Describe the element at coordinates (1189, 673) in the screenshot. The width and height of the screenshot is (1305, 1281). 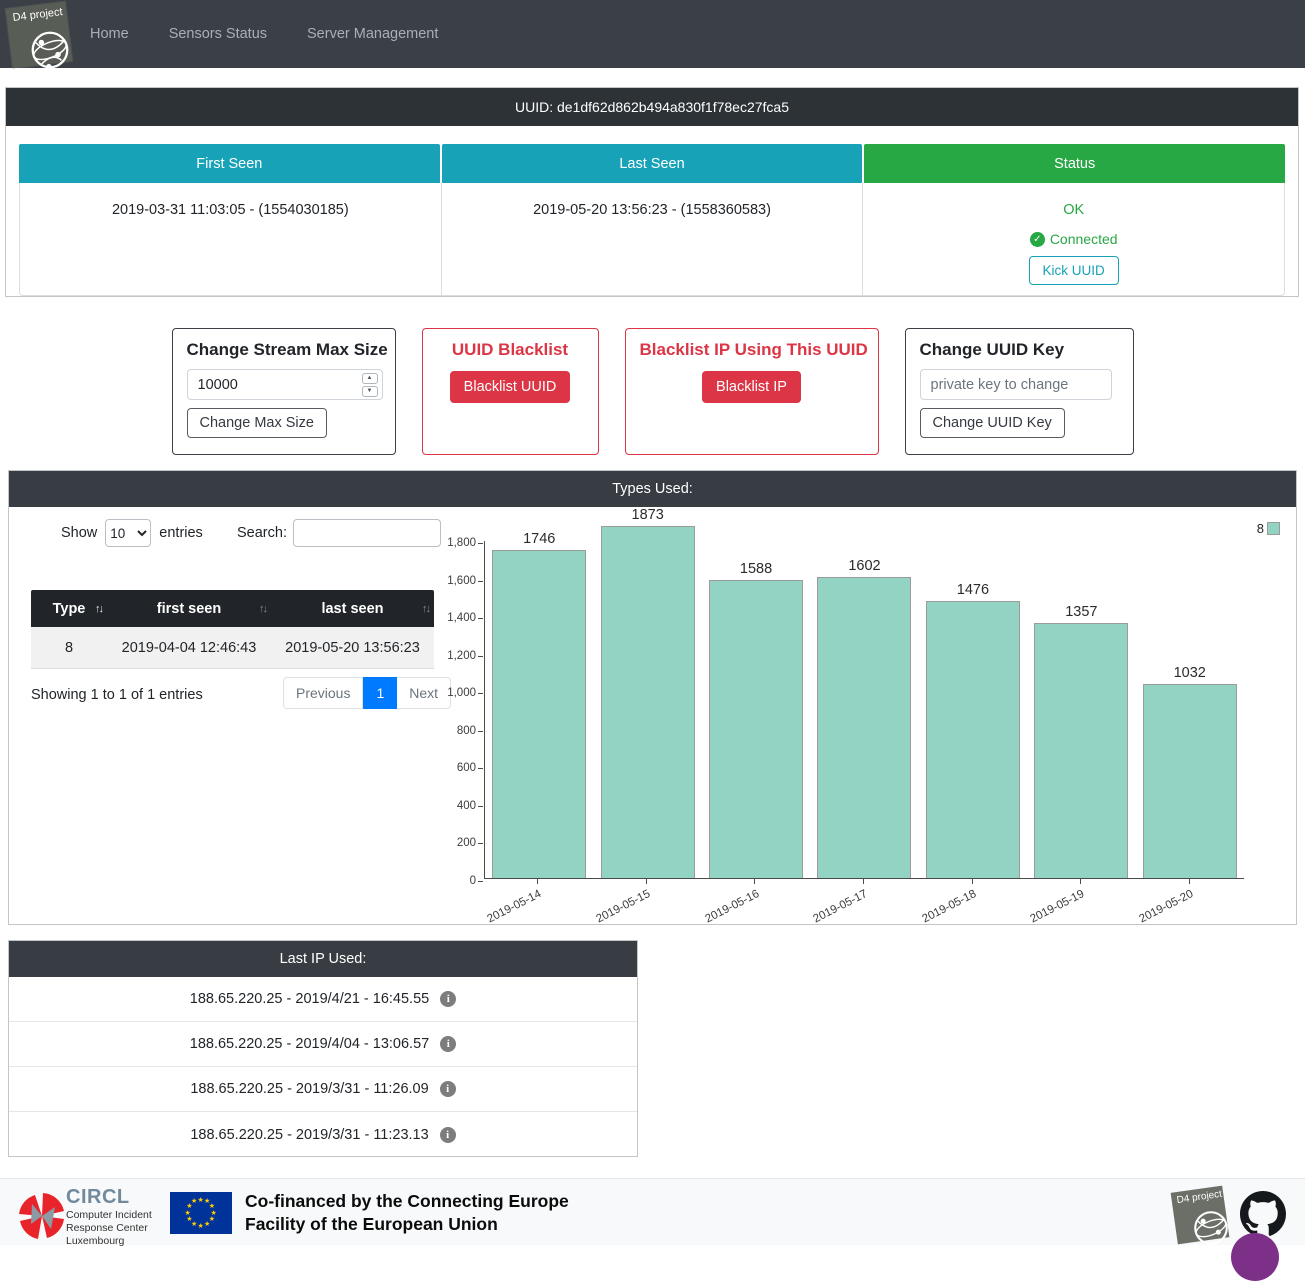
I see `bar-value-label: 1032` at that location.